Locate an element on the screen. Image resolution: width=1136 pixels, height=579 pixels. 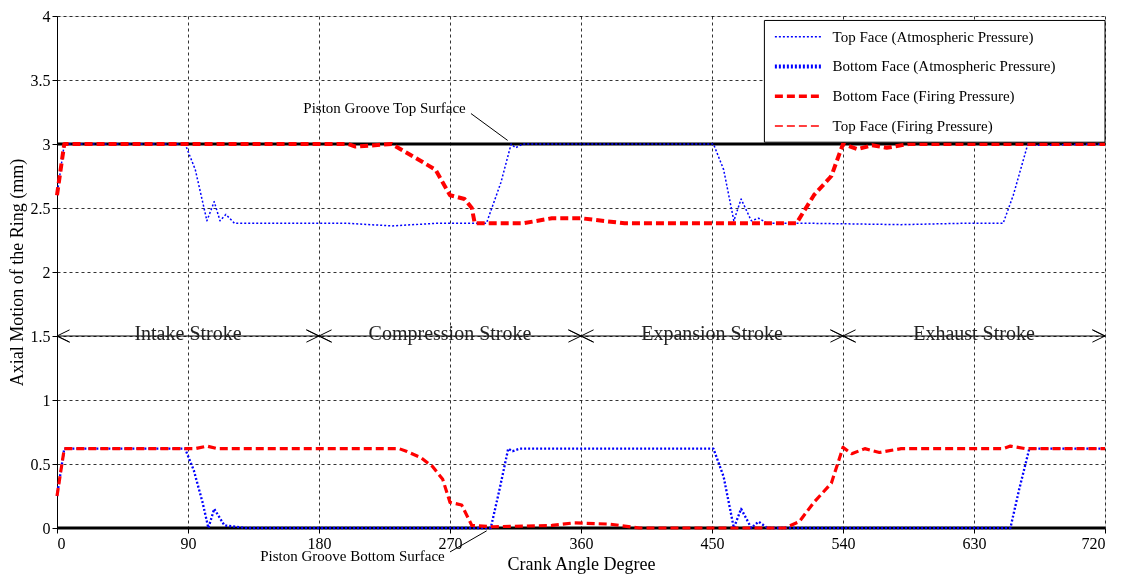
x-tick-label: 540 is located at coordinates (843, 543).